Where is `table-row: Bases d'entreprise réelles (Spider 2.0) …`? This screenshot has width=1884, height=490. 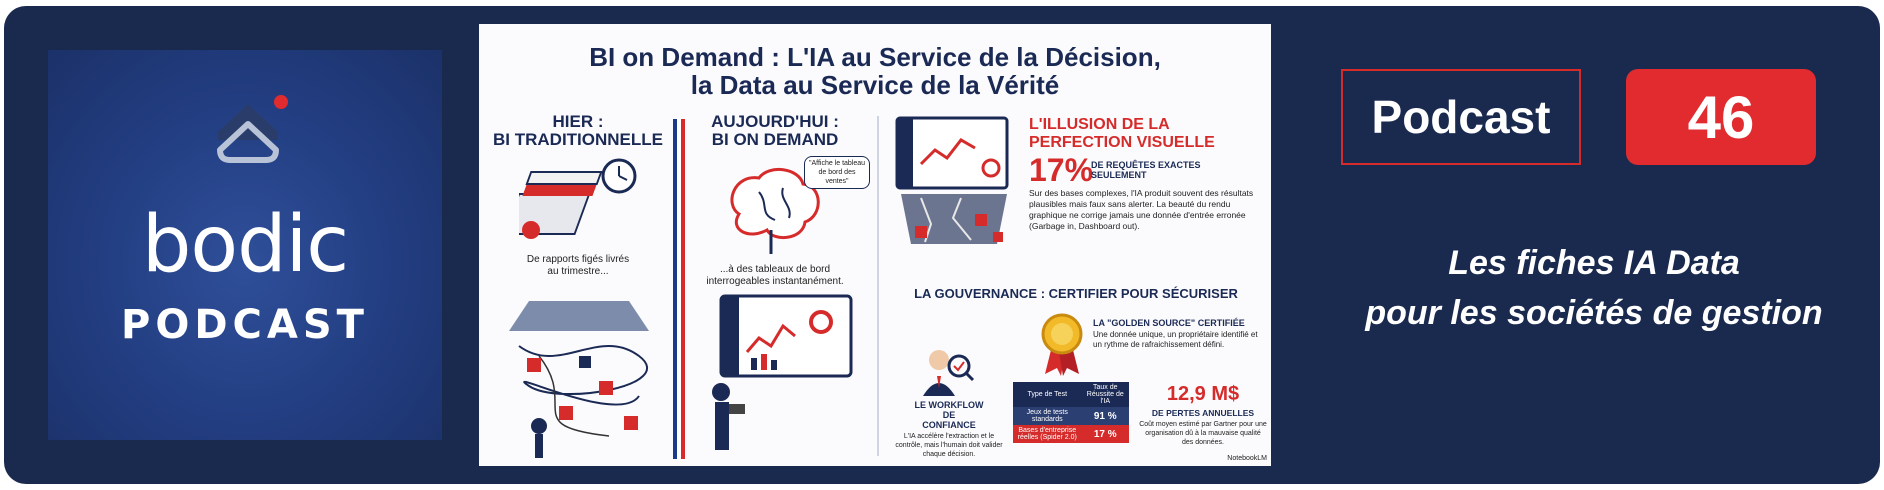
table-row: Bases d'entreprise réelles (Spider 2.0) … is located at coordinates (1071, 434).